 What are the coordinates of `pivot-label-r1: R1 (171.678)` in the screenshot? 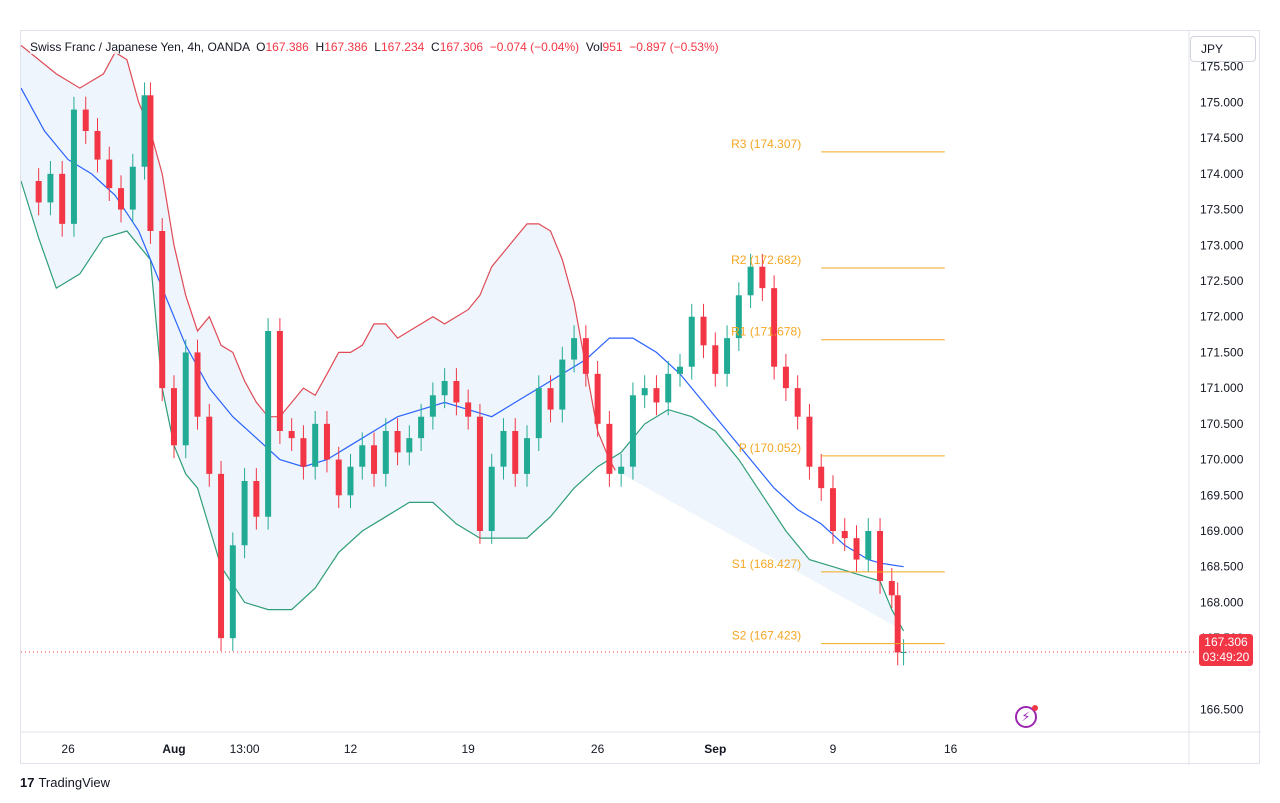 It's located at (766, 332).